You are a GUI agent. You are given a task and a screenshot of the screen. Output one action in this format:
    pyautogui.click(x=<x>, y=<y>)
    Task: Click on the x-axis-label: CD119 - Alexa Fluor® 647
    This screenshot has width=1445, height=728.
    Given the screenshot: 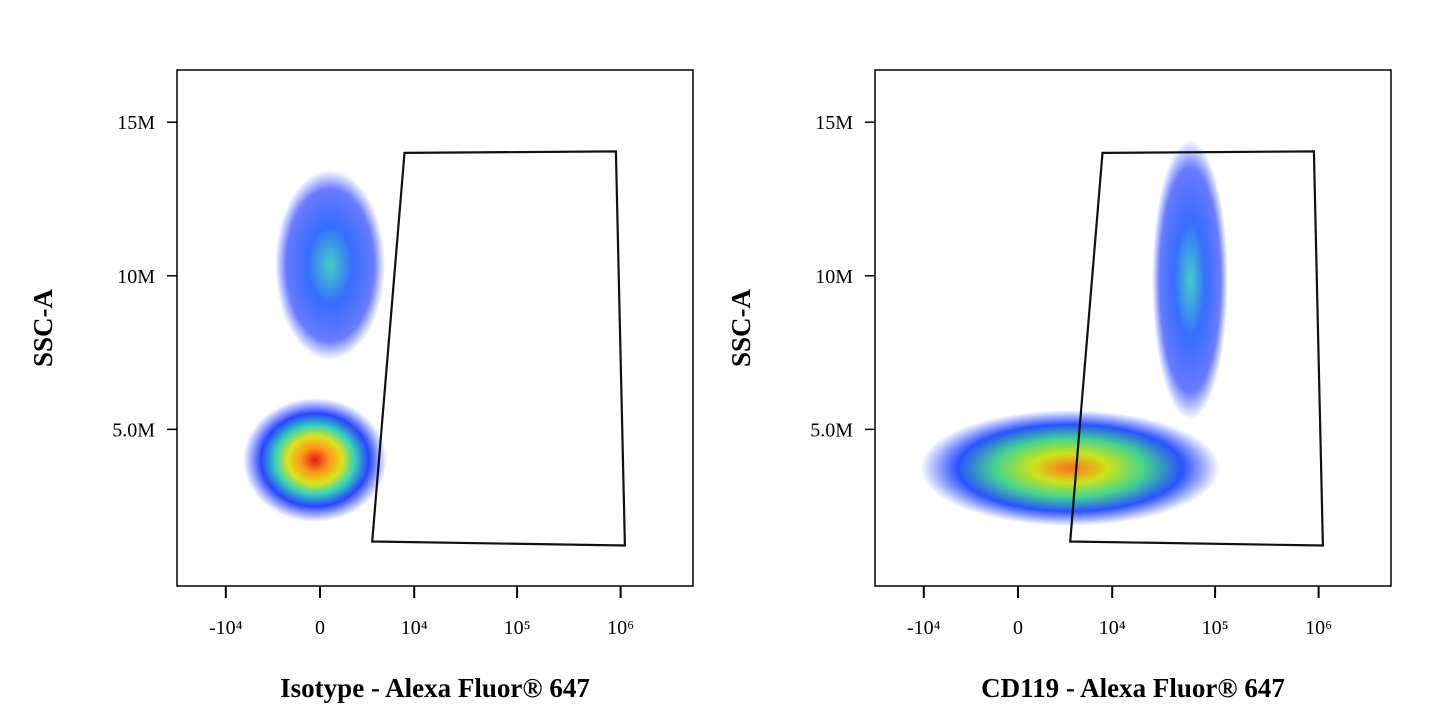 What is the action you would take?
    pyautogui.click(x=1133, y=688)
    